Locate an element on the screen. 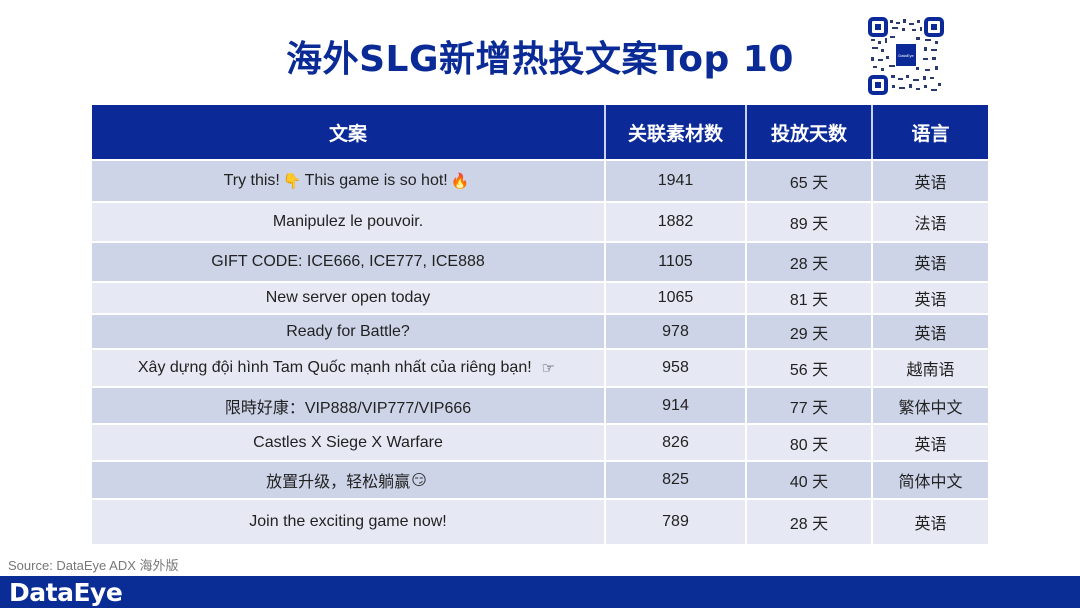 The height and width of the screenshot is (608, 1080). material-count: 1065 is located at coordinates (676, 298).